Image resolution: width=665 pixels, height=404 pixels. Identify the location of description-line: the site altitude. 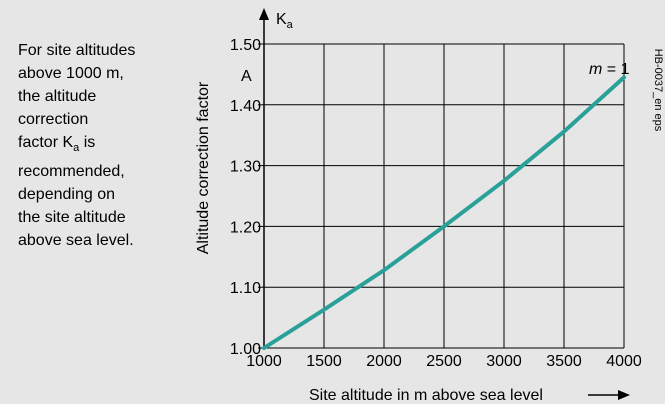
(72, 218).